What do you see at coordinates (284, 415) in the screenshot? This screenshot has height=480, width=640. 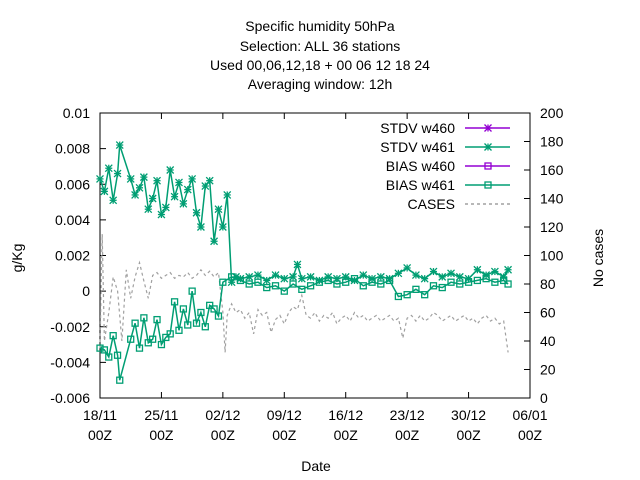 I see `x-tick-label-date: 09/12` at bounding box center [284, 415].